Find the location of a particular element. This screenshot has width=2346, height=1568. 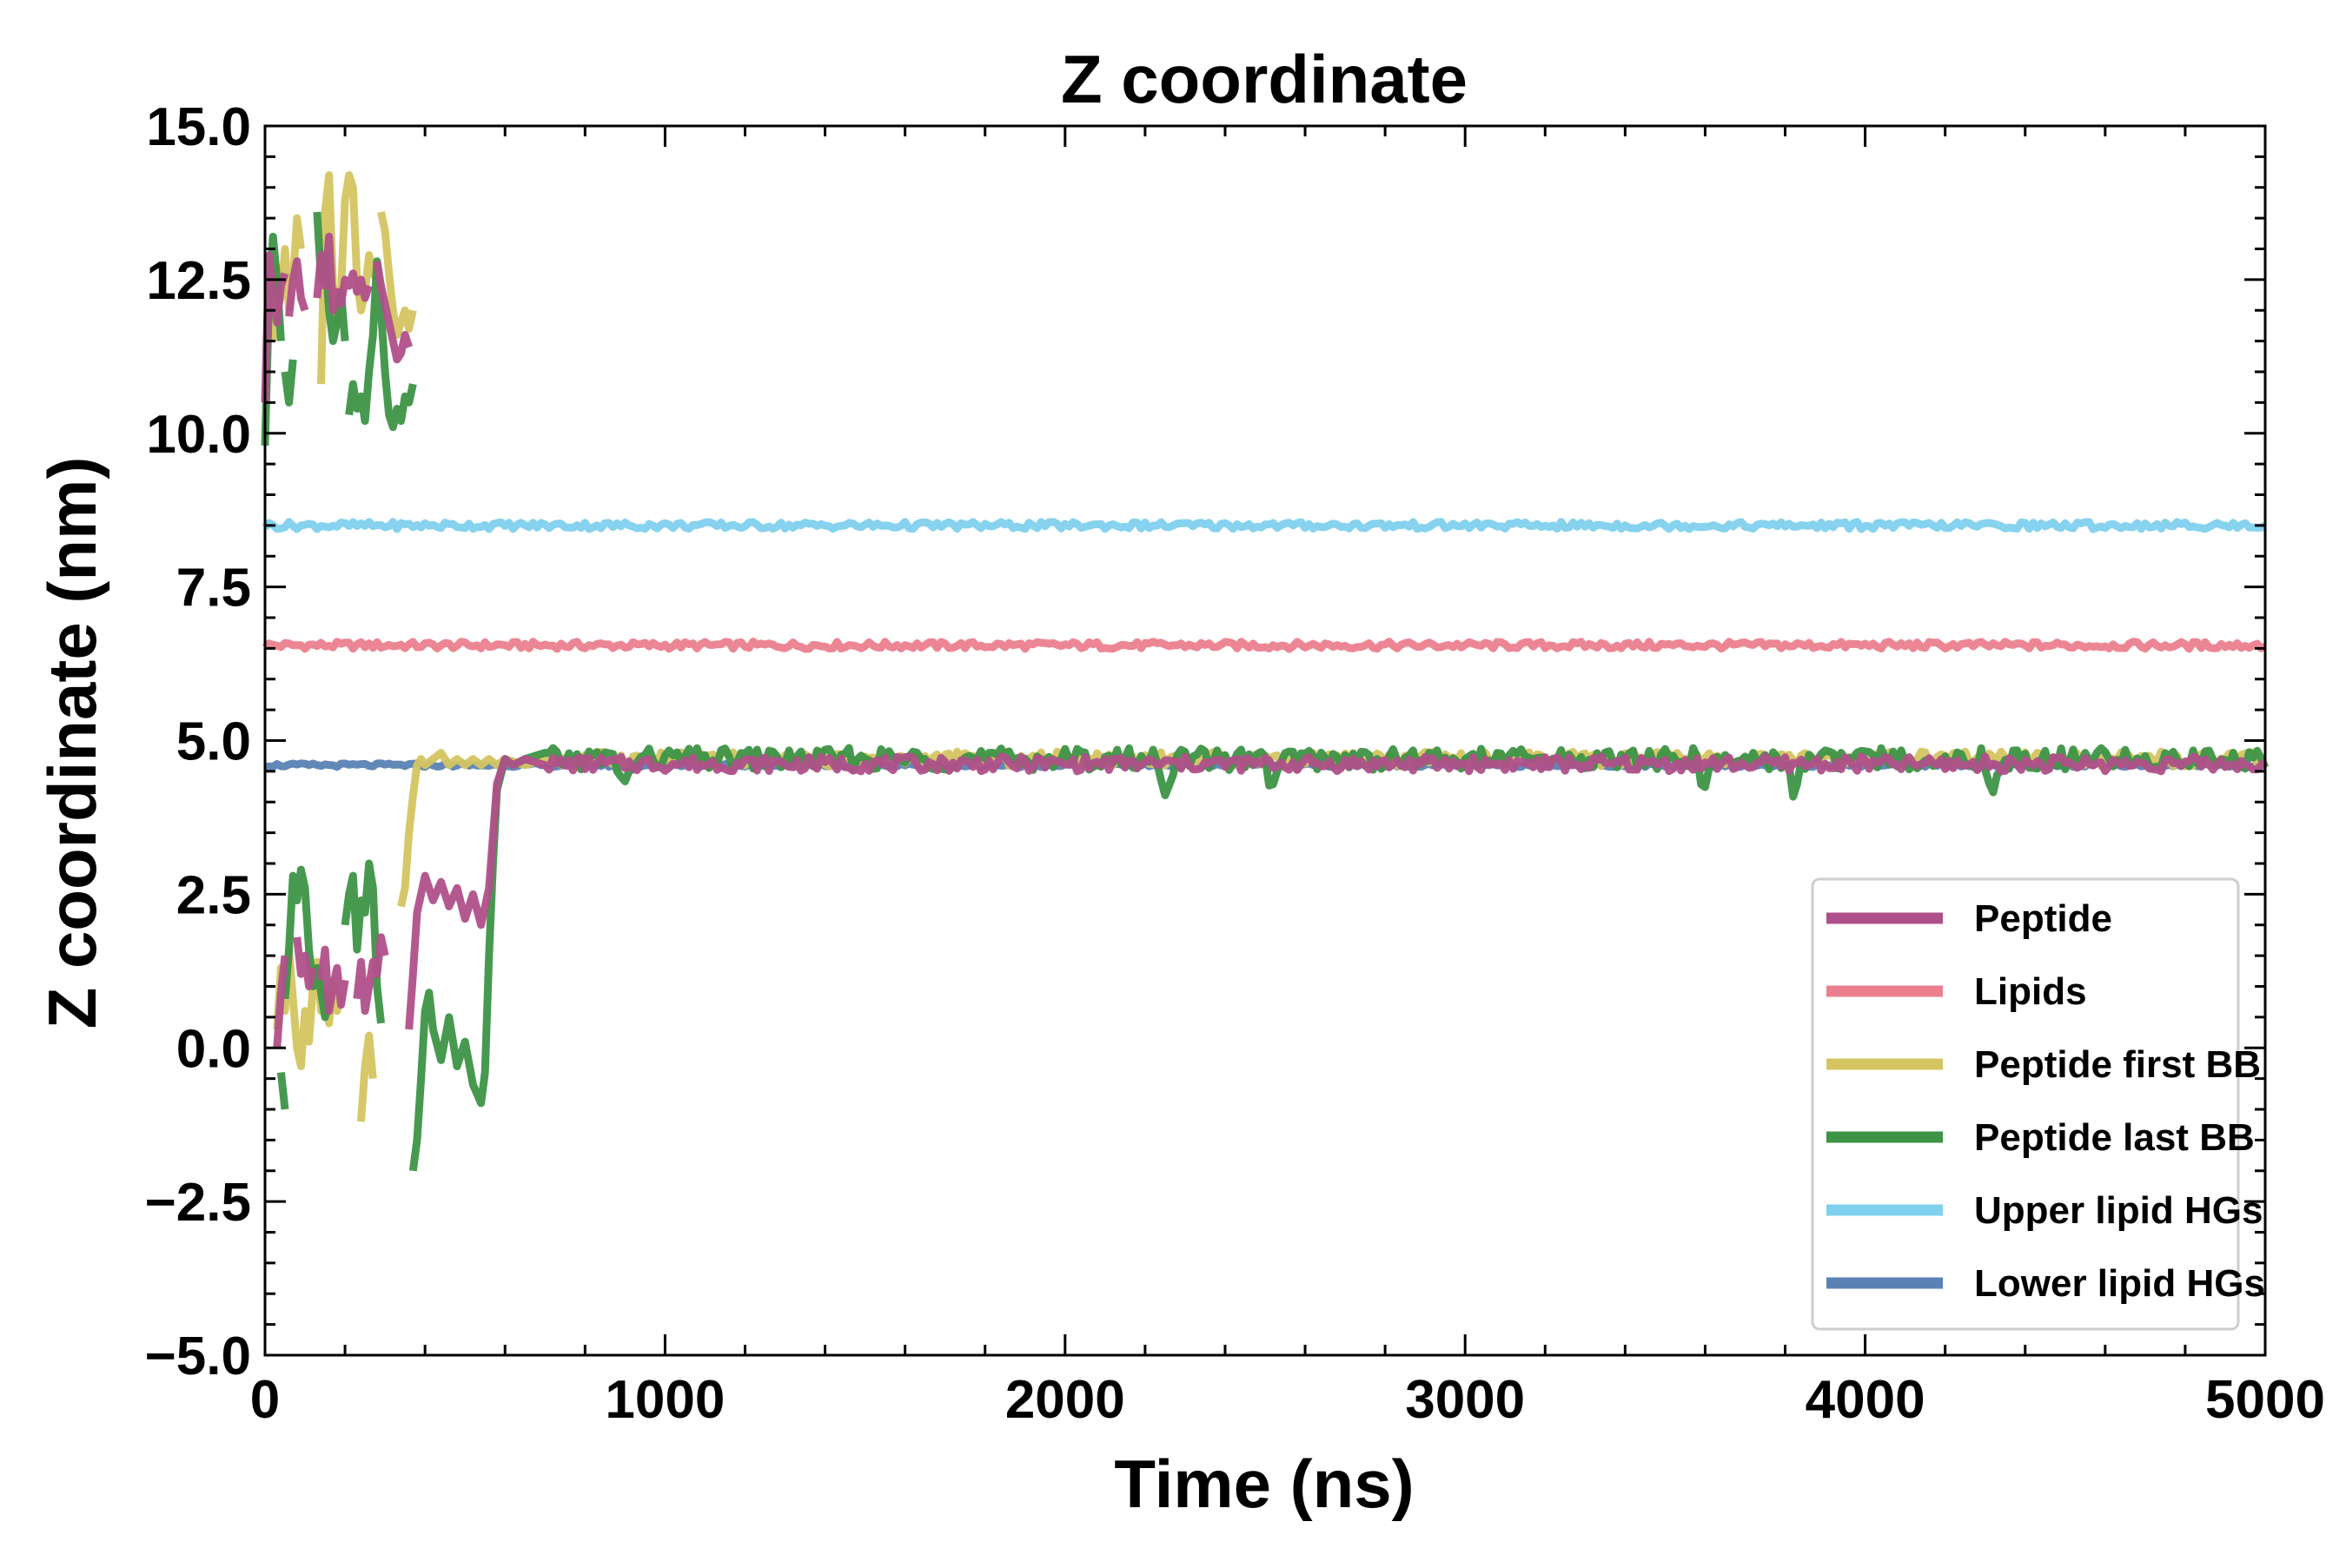

series-lipids is located at coordinates (1265, 645).